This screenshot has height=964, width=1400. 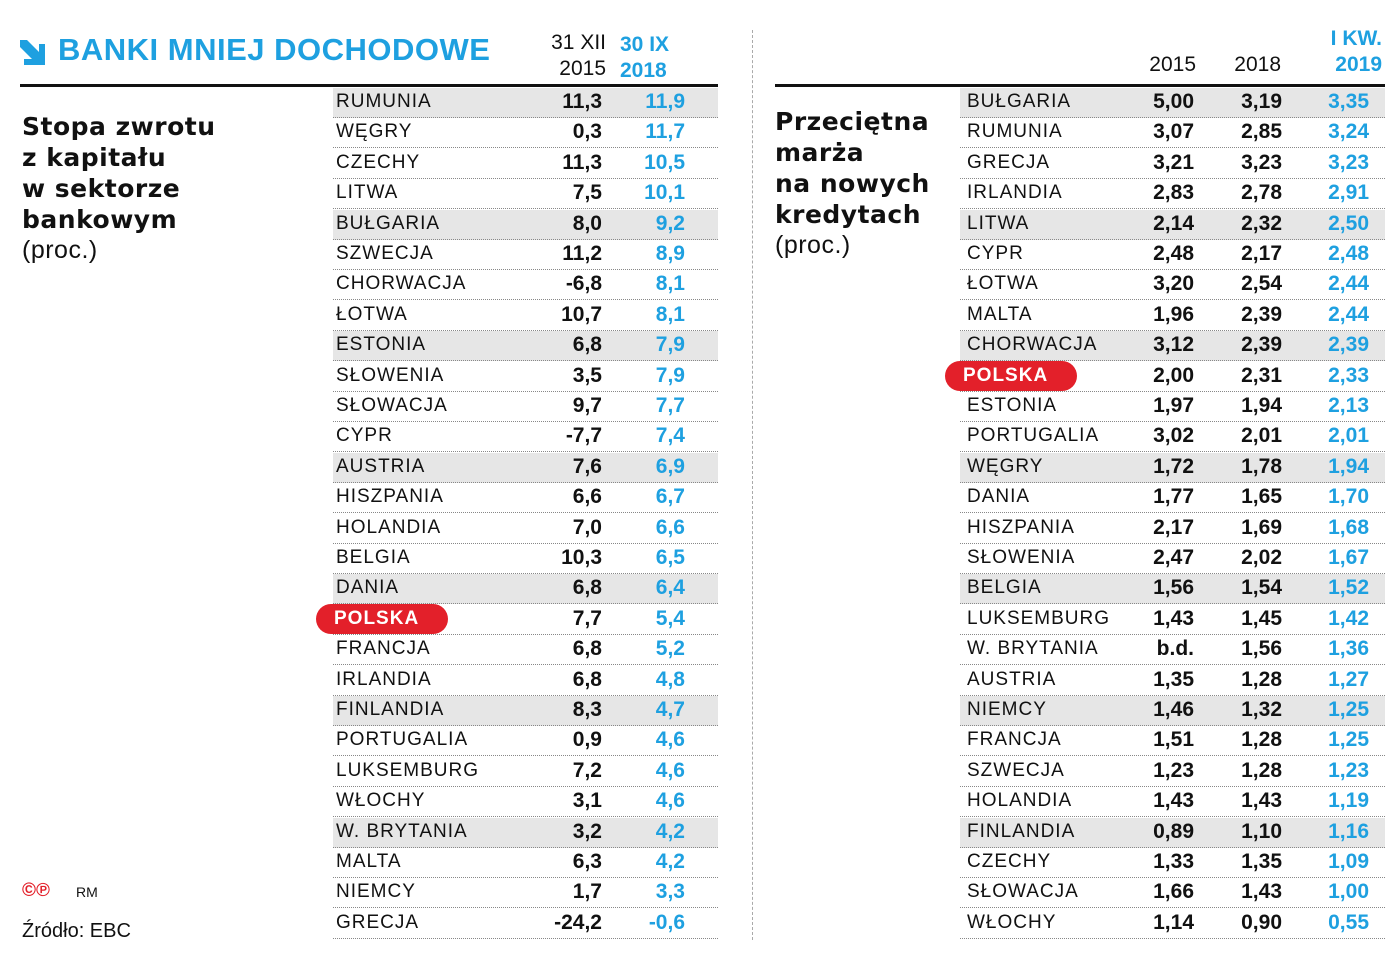 What do you see at coordinates (581, 557) in the screenshot?
I see `value-cell: 10,3` at bounding box center [581, 557].